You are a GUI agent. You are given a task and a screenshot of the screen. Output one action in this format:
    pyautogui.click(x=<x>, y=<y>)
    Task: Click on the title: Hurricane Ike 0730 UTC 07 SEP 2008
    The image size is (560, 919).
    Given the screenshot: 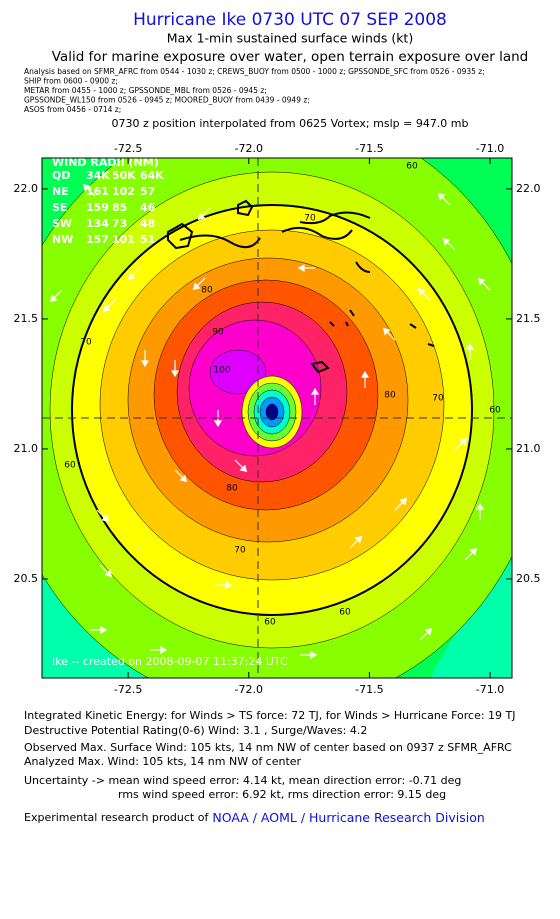 What is the action you would take?
    pyautogui.click(x=290, y=20)
    